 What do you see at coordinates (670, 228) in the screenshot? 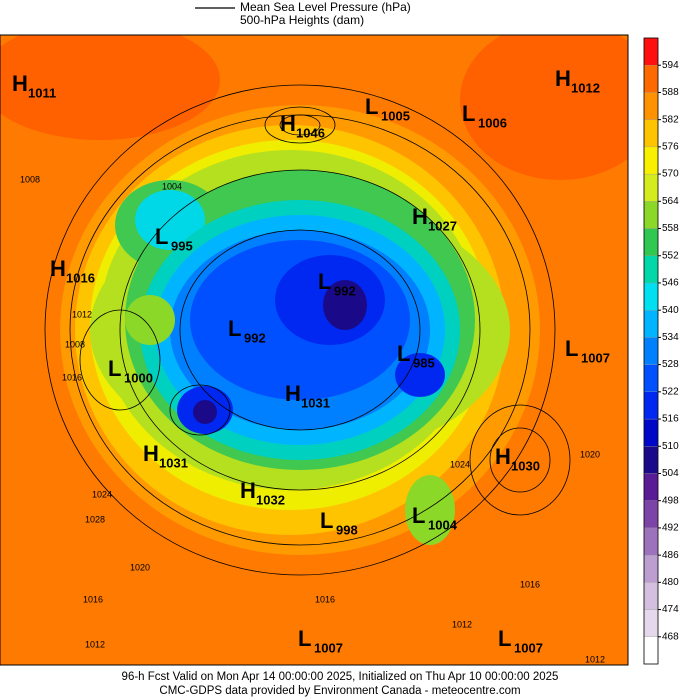
I see `colorbar-tick-label: 558` at bounding box center [670, 228].